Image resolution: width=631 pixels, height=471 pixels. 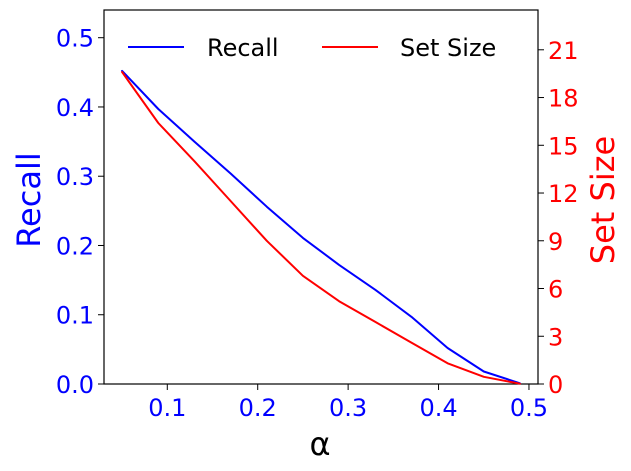 I want to click on left-y-tick-label: 0.2, so click(x=75, y=246).